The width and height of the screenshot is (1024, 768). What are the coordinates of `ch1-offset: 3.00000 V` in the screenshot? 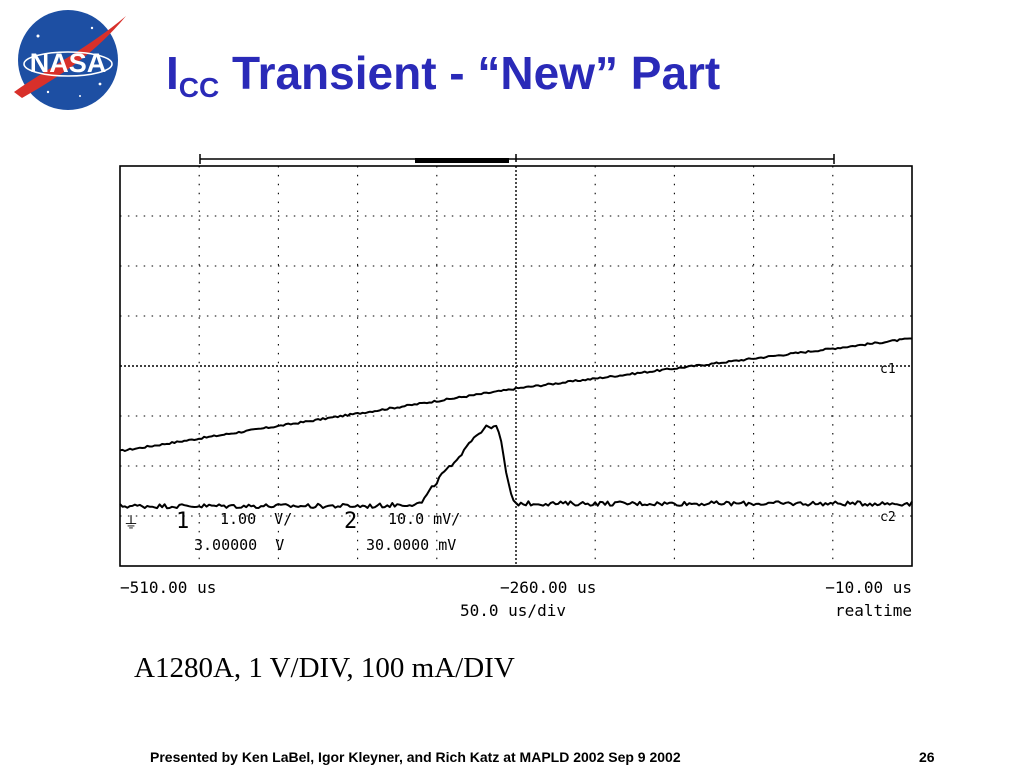 It's located at (239, 545).